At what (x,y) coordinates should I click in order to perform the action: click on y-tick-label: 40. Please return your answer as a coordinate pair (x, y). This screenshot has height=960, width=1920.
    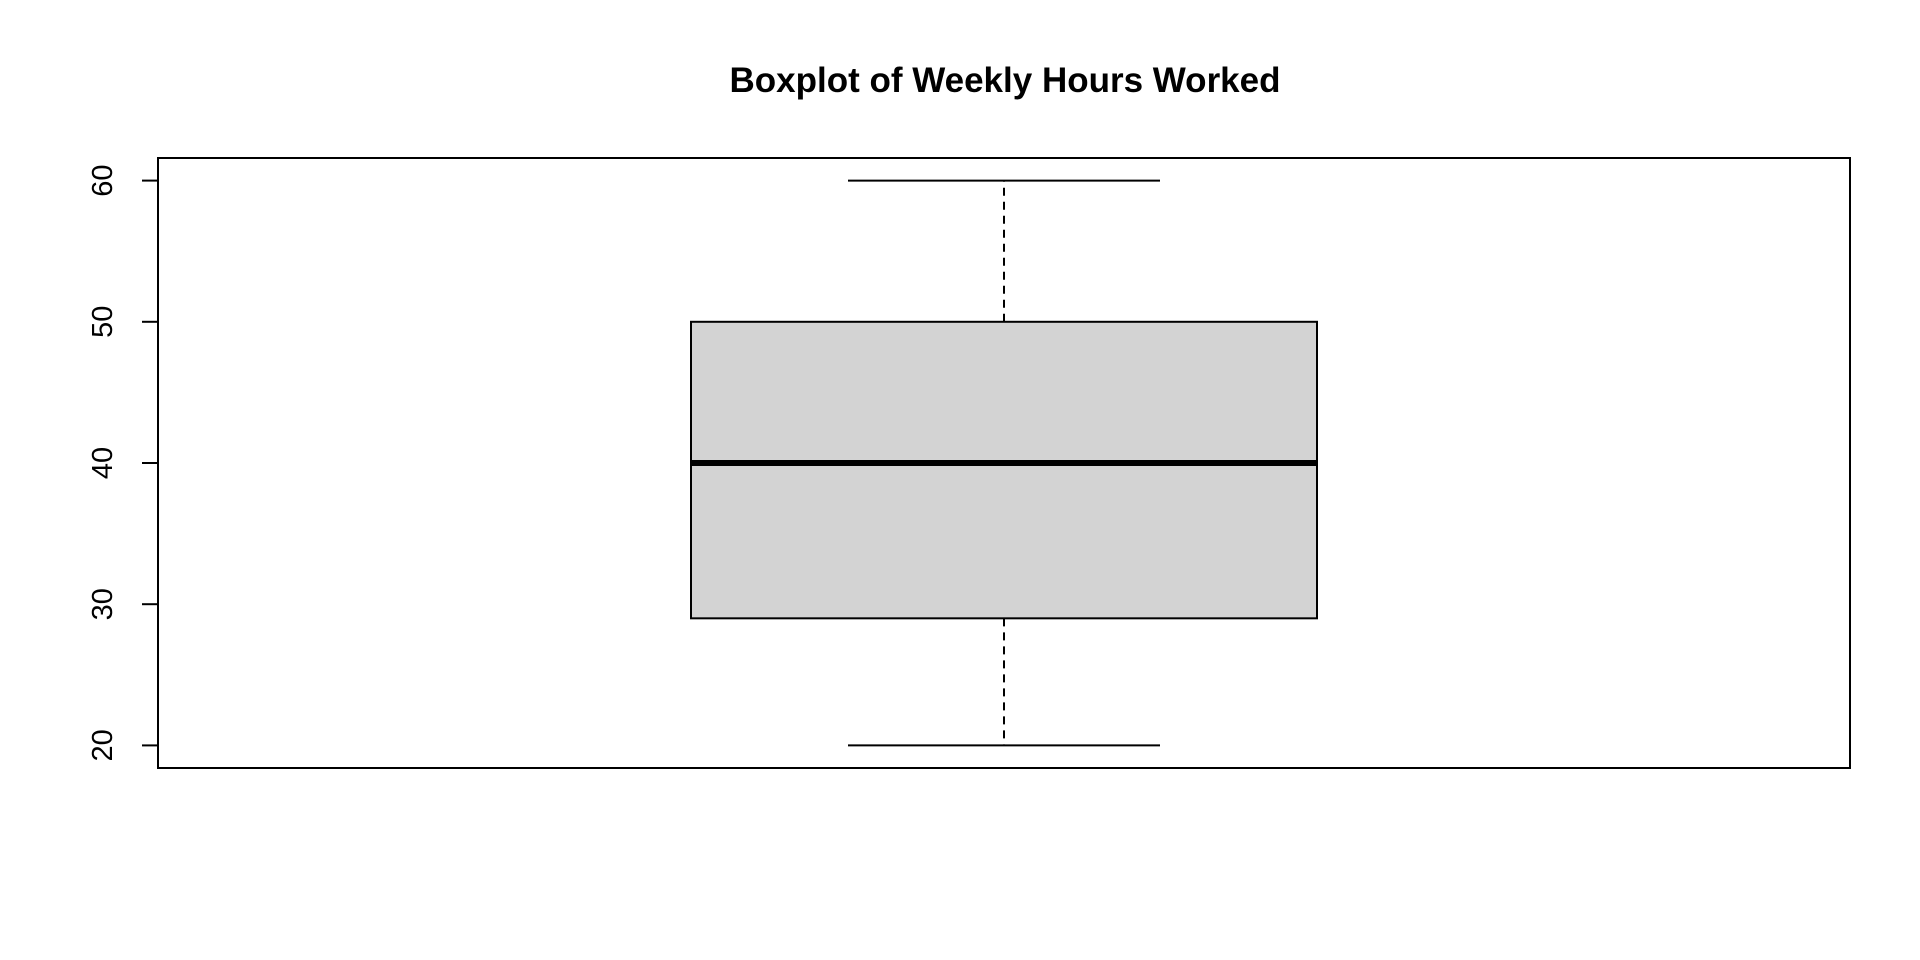
    Looking at the image, I should click on (103, 463).